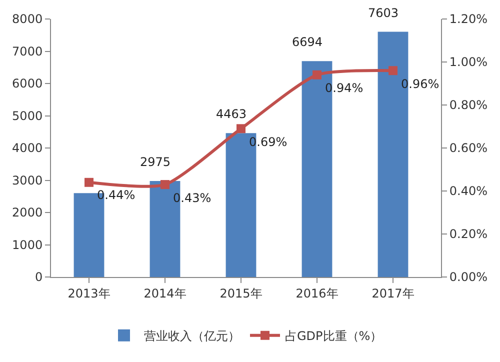 The height and width of the screenshot is (362, 500). I want to click on y2-tick-label: 0.60%, so click(468, 148).